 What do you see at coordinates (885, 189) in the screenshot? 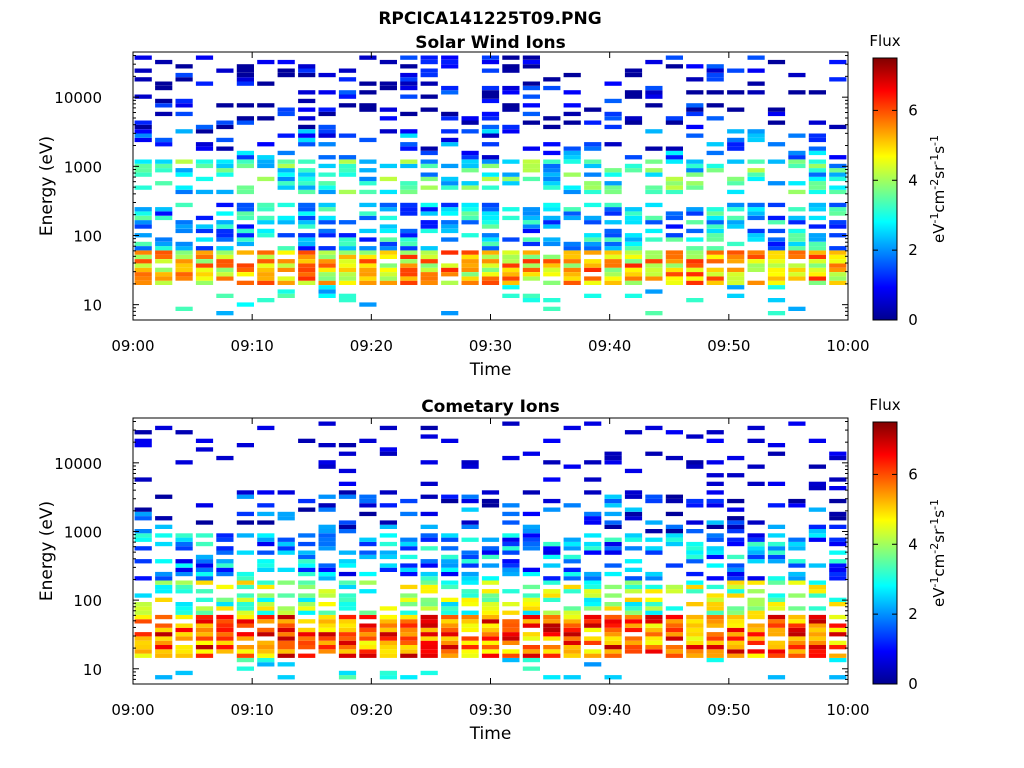
I see `colorbar` at bounding box center [885, 189].